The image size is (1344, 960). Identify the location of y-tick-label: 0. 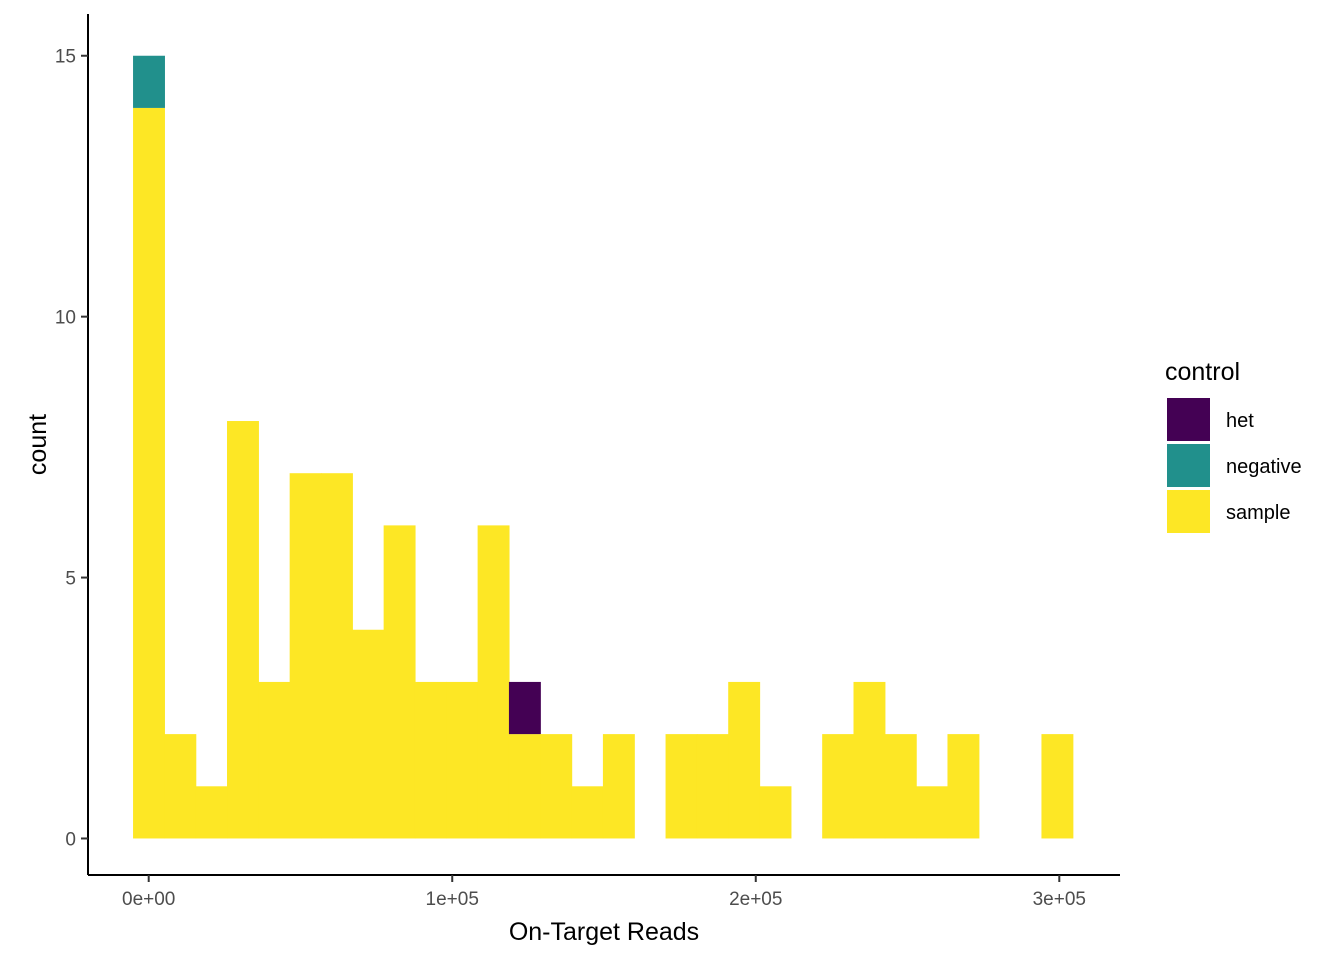
(70, 839).